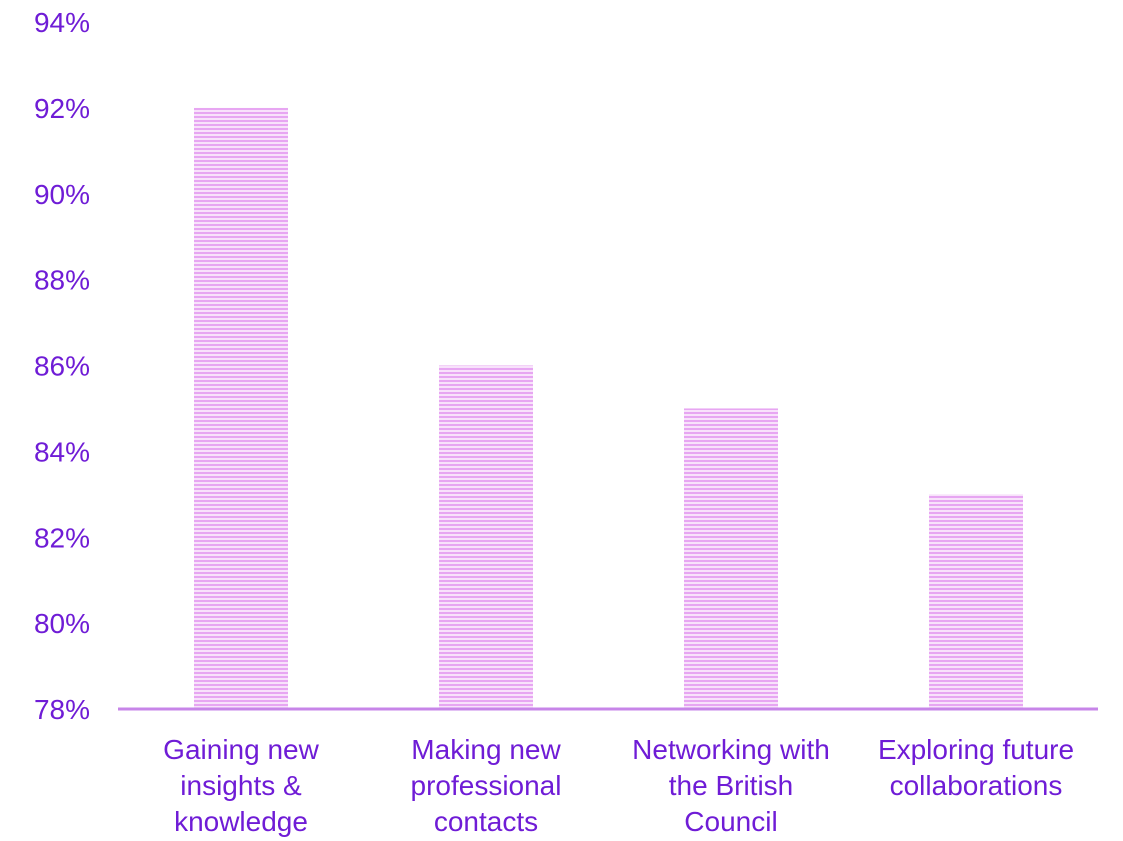  Describe the element at coordinates (62, 108) in the screenshot. I see `y-tick-label: 92%` at that location.